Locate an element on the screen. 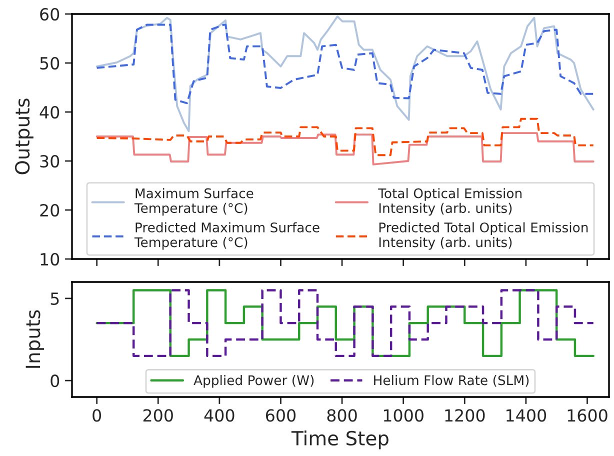 The image size is (614, 456). x-tick-label: 1200 is located at coordinates (465, 415).